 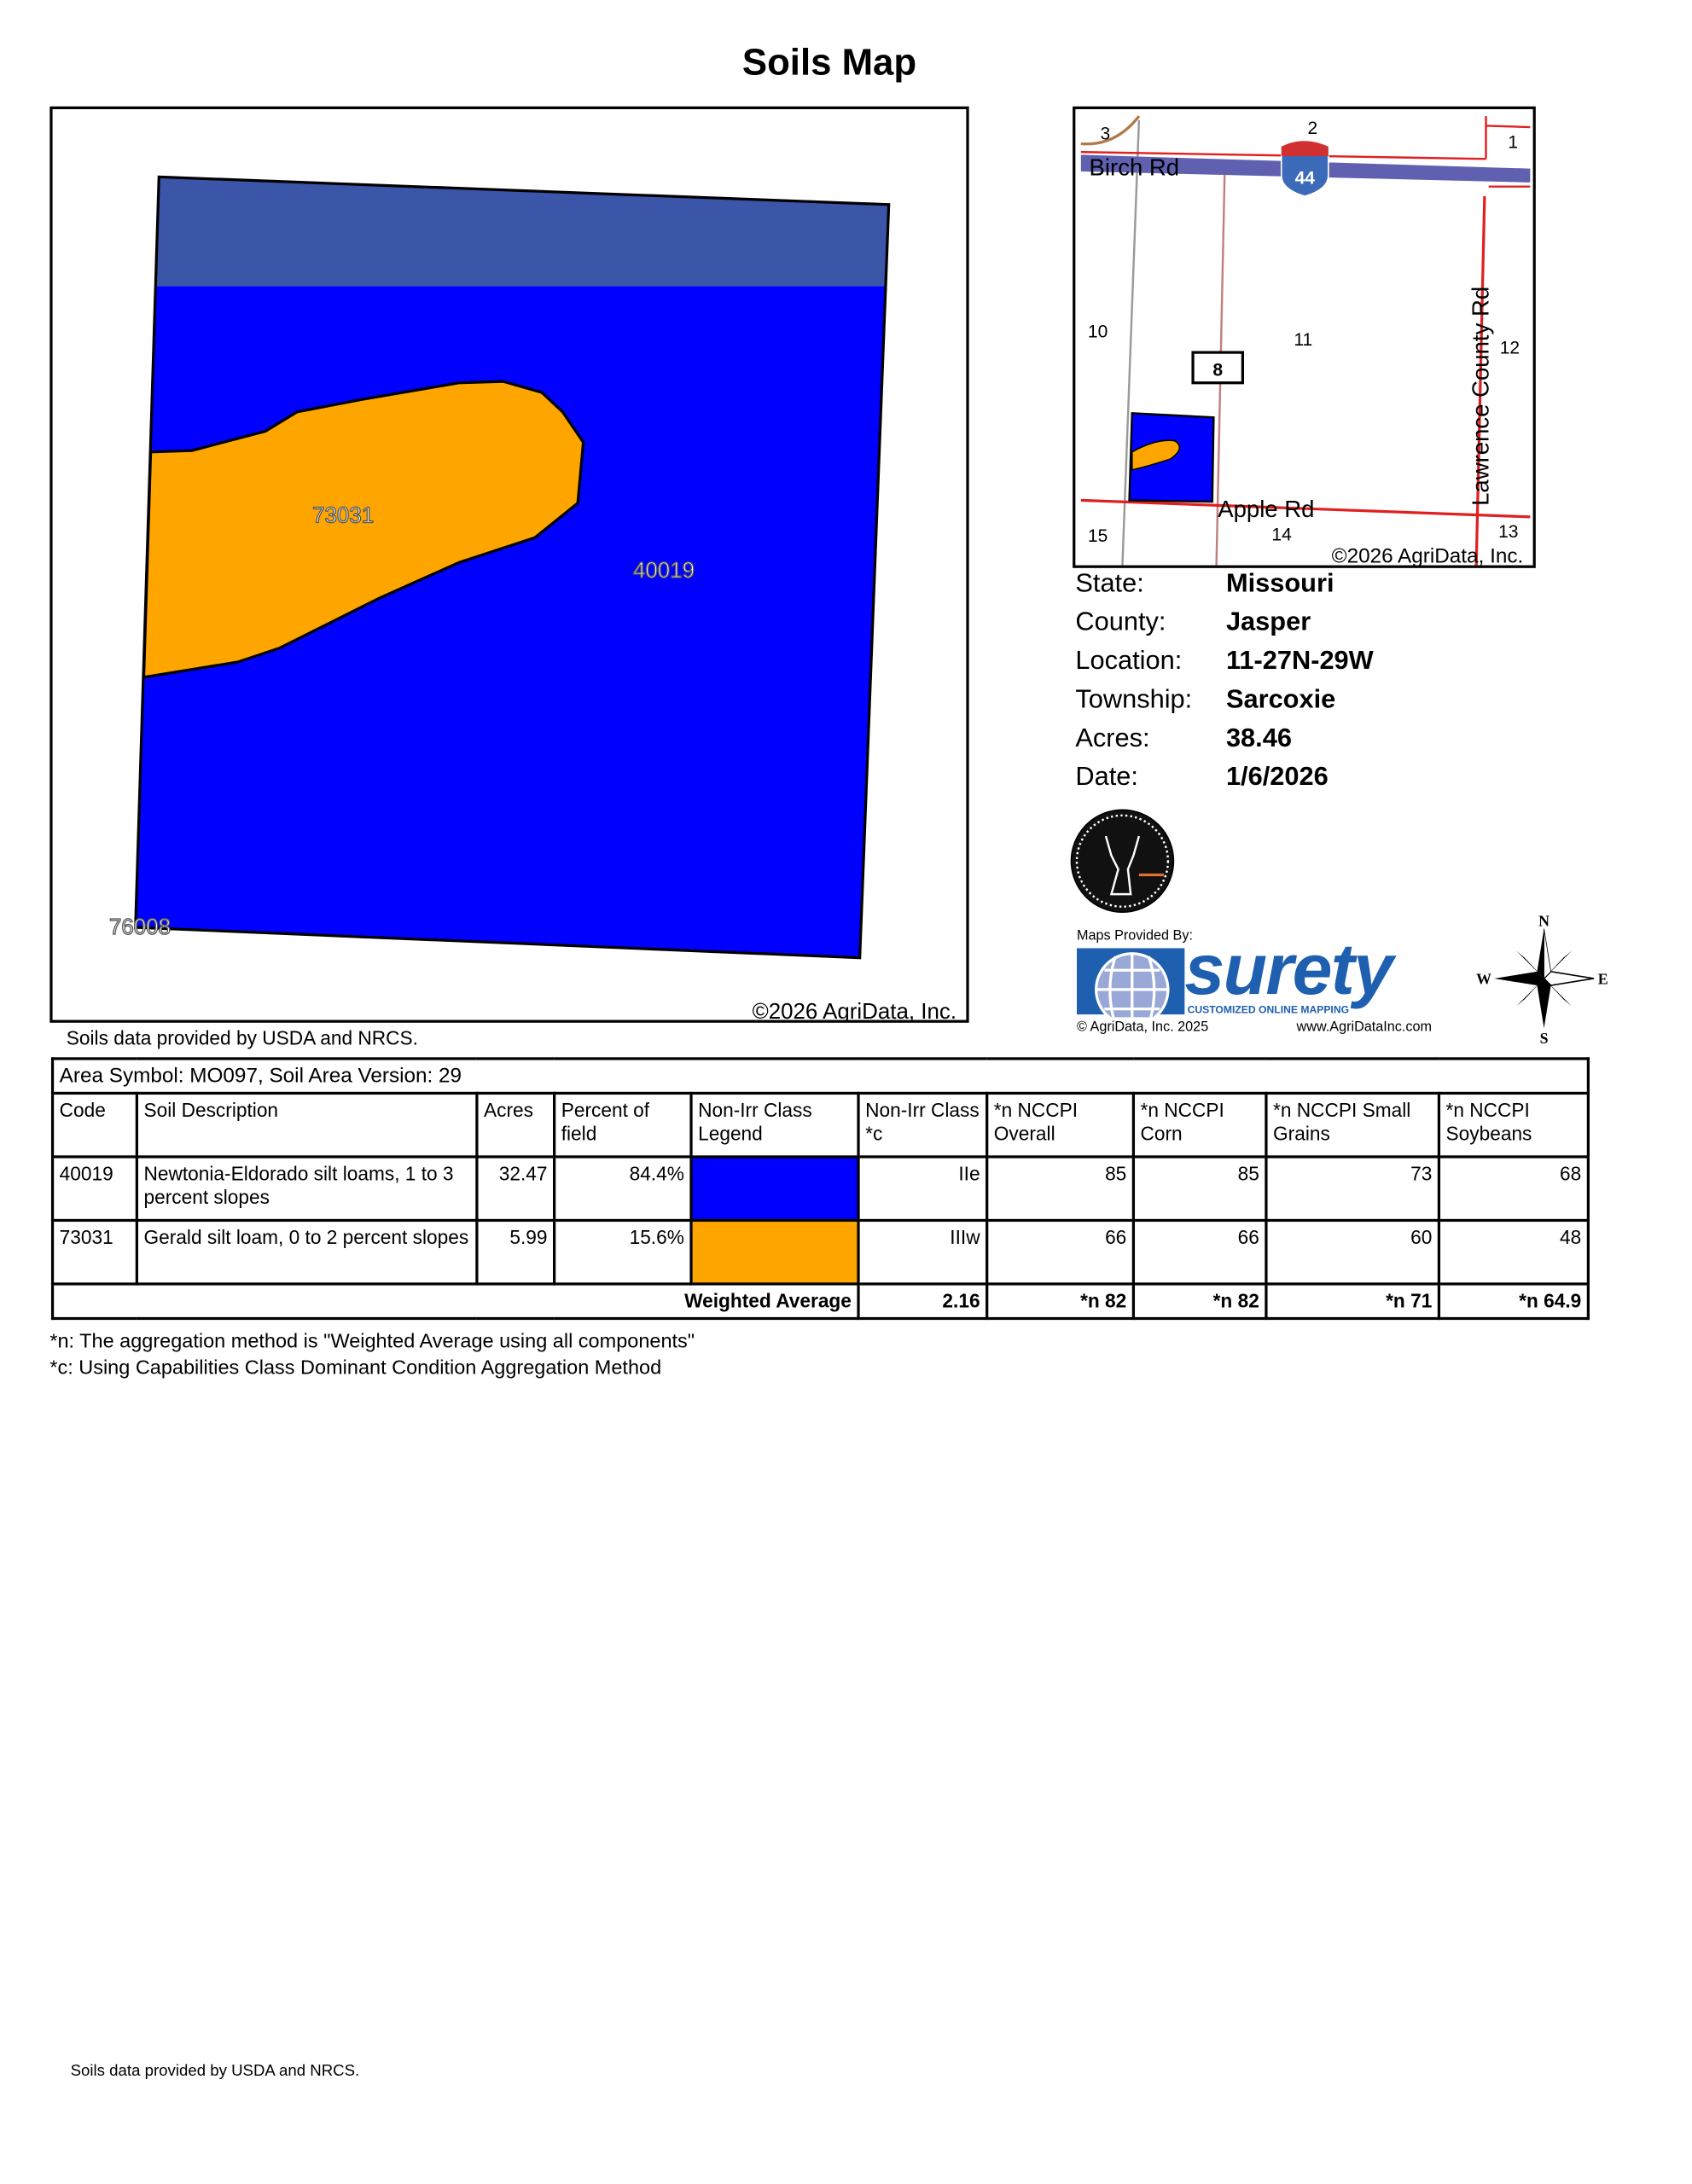 What do you see at coordinates (1542, 979) in the screenshot?
I see `compass-rose-icon: N S W E` at bounding box center [1542, 979].